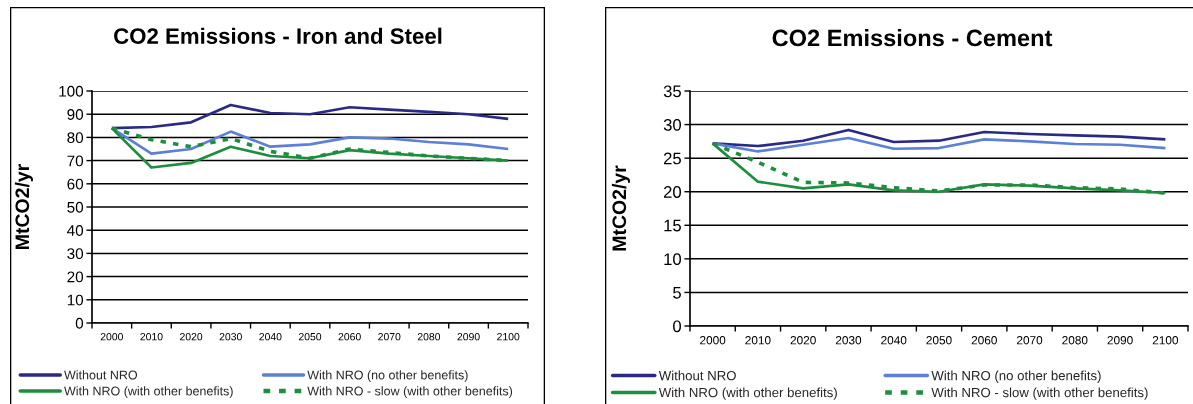 The image size is (1193, 404). I want to click on y-tick-label: 60, so click(75, 184).